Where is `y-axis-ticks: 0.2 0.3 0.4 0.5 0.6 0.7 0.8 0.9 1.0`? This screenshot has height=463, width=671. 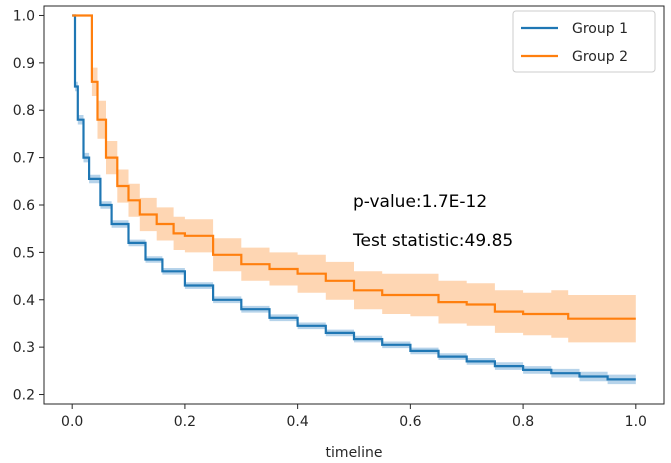 y-axis-ticks: 0.2 0.3 0.4 0.5 0.6 0.7 0.8 0.9 1.0 is located at coordinates (28, 206).